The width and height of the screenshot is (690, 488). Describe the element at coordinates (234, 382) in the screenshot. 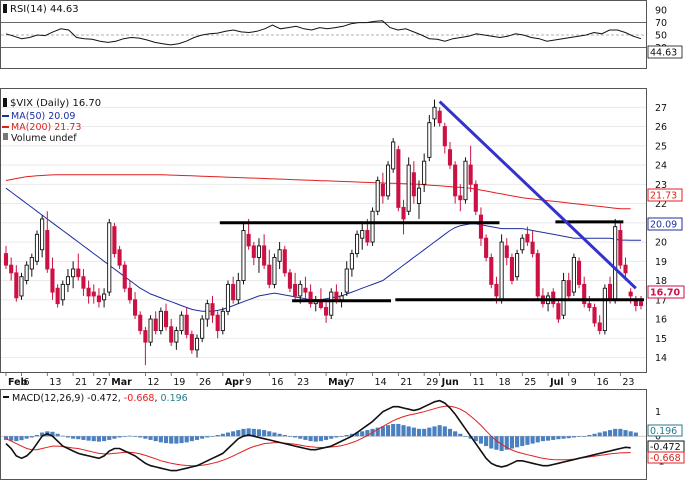

I see `x-tick-label: Apr` at that location.